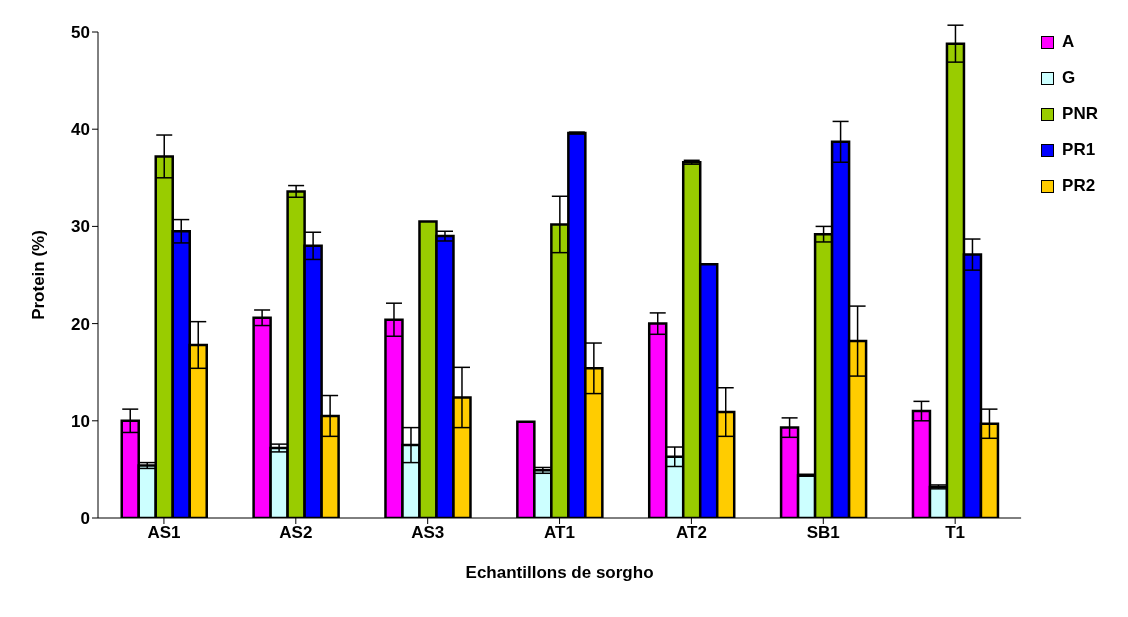 This screenshot has height=617, width=1128. I want to click on y-tick-label: 20, so click(80, 324).